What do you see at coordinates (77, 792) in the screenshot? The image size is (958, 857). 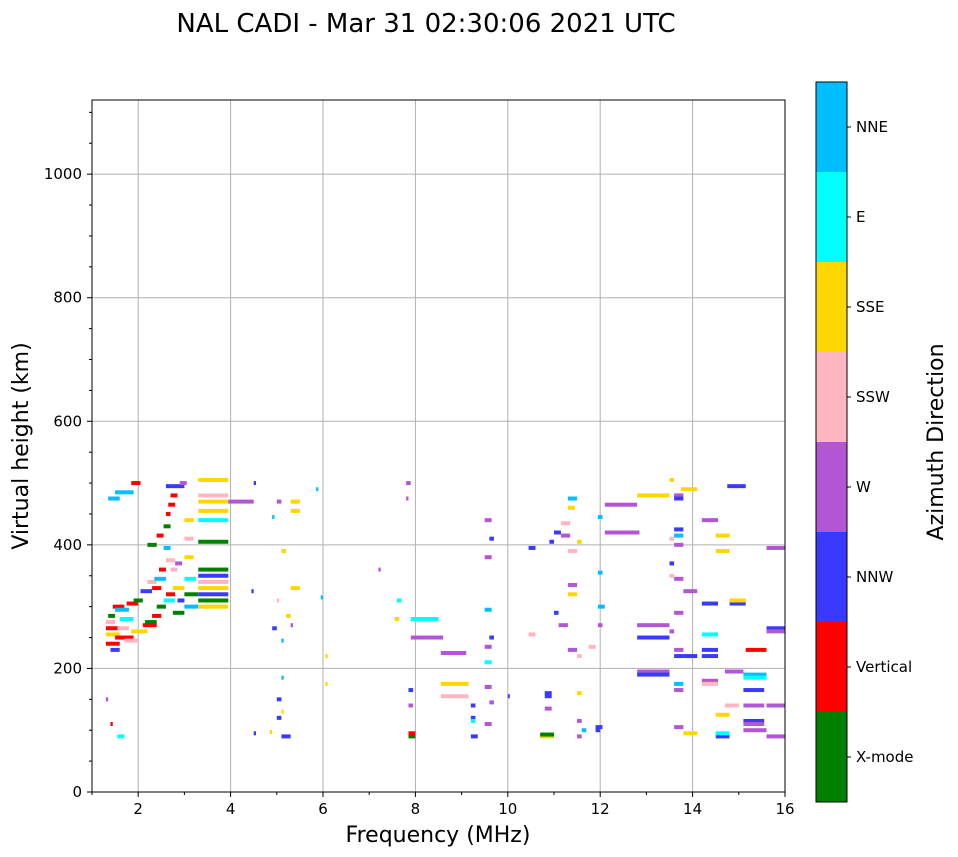 I see `y-tick-label: 0` at bounding box center [77, 792].